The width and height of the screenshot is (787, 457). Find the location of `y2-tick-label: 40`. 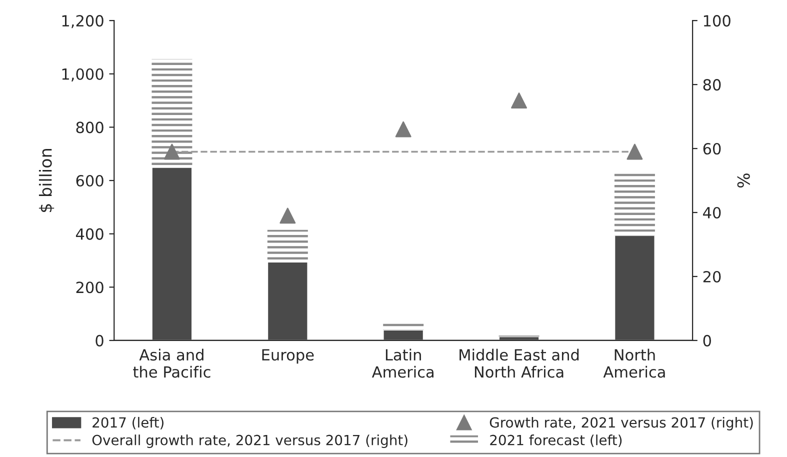

y2-tick-label: 40 is located at coordinates (712, 212).